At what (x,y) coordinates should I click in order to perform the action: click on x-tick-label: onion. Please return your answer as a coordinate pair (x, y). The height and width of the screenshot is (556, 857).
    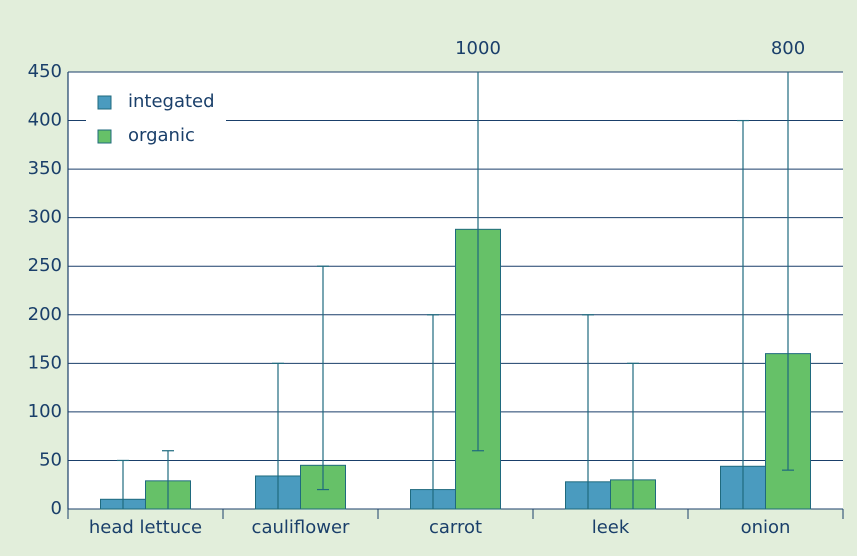
    Looking at the image, I should click on (766, 527).